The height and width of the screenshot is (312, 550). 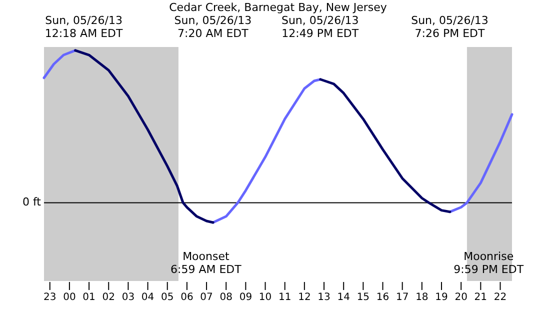 I want to click on x-tick-label: 16, so click(x=383, y=297).